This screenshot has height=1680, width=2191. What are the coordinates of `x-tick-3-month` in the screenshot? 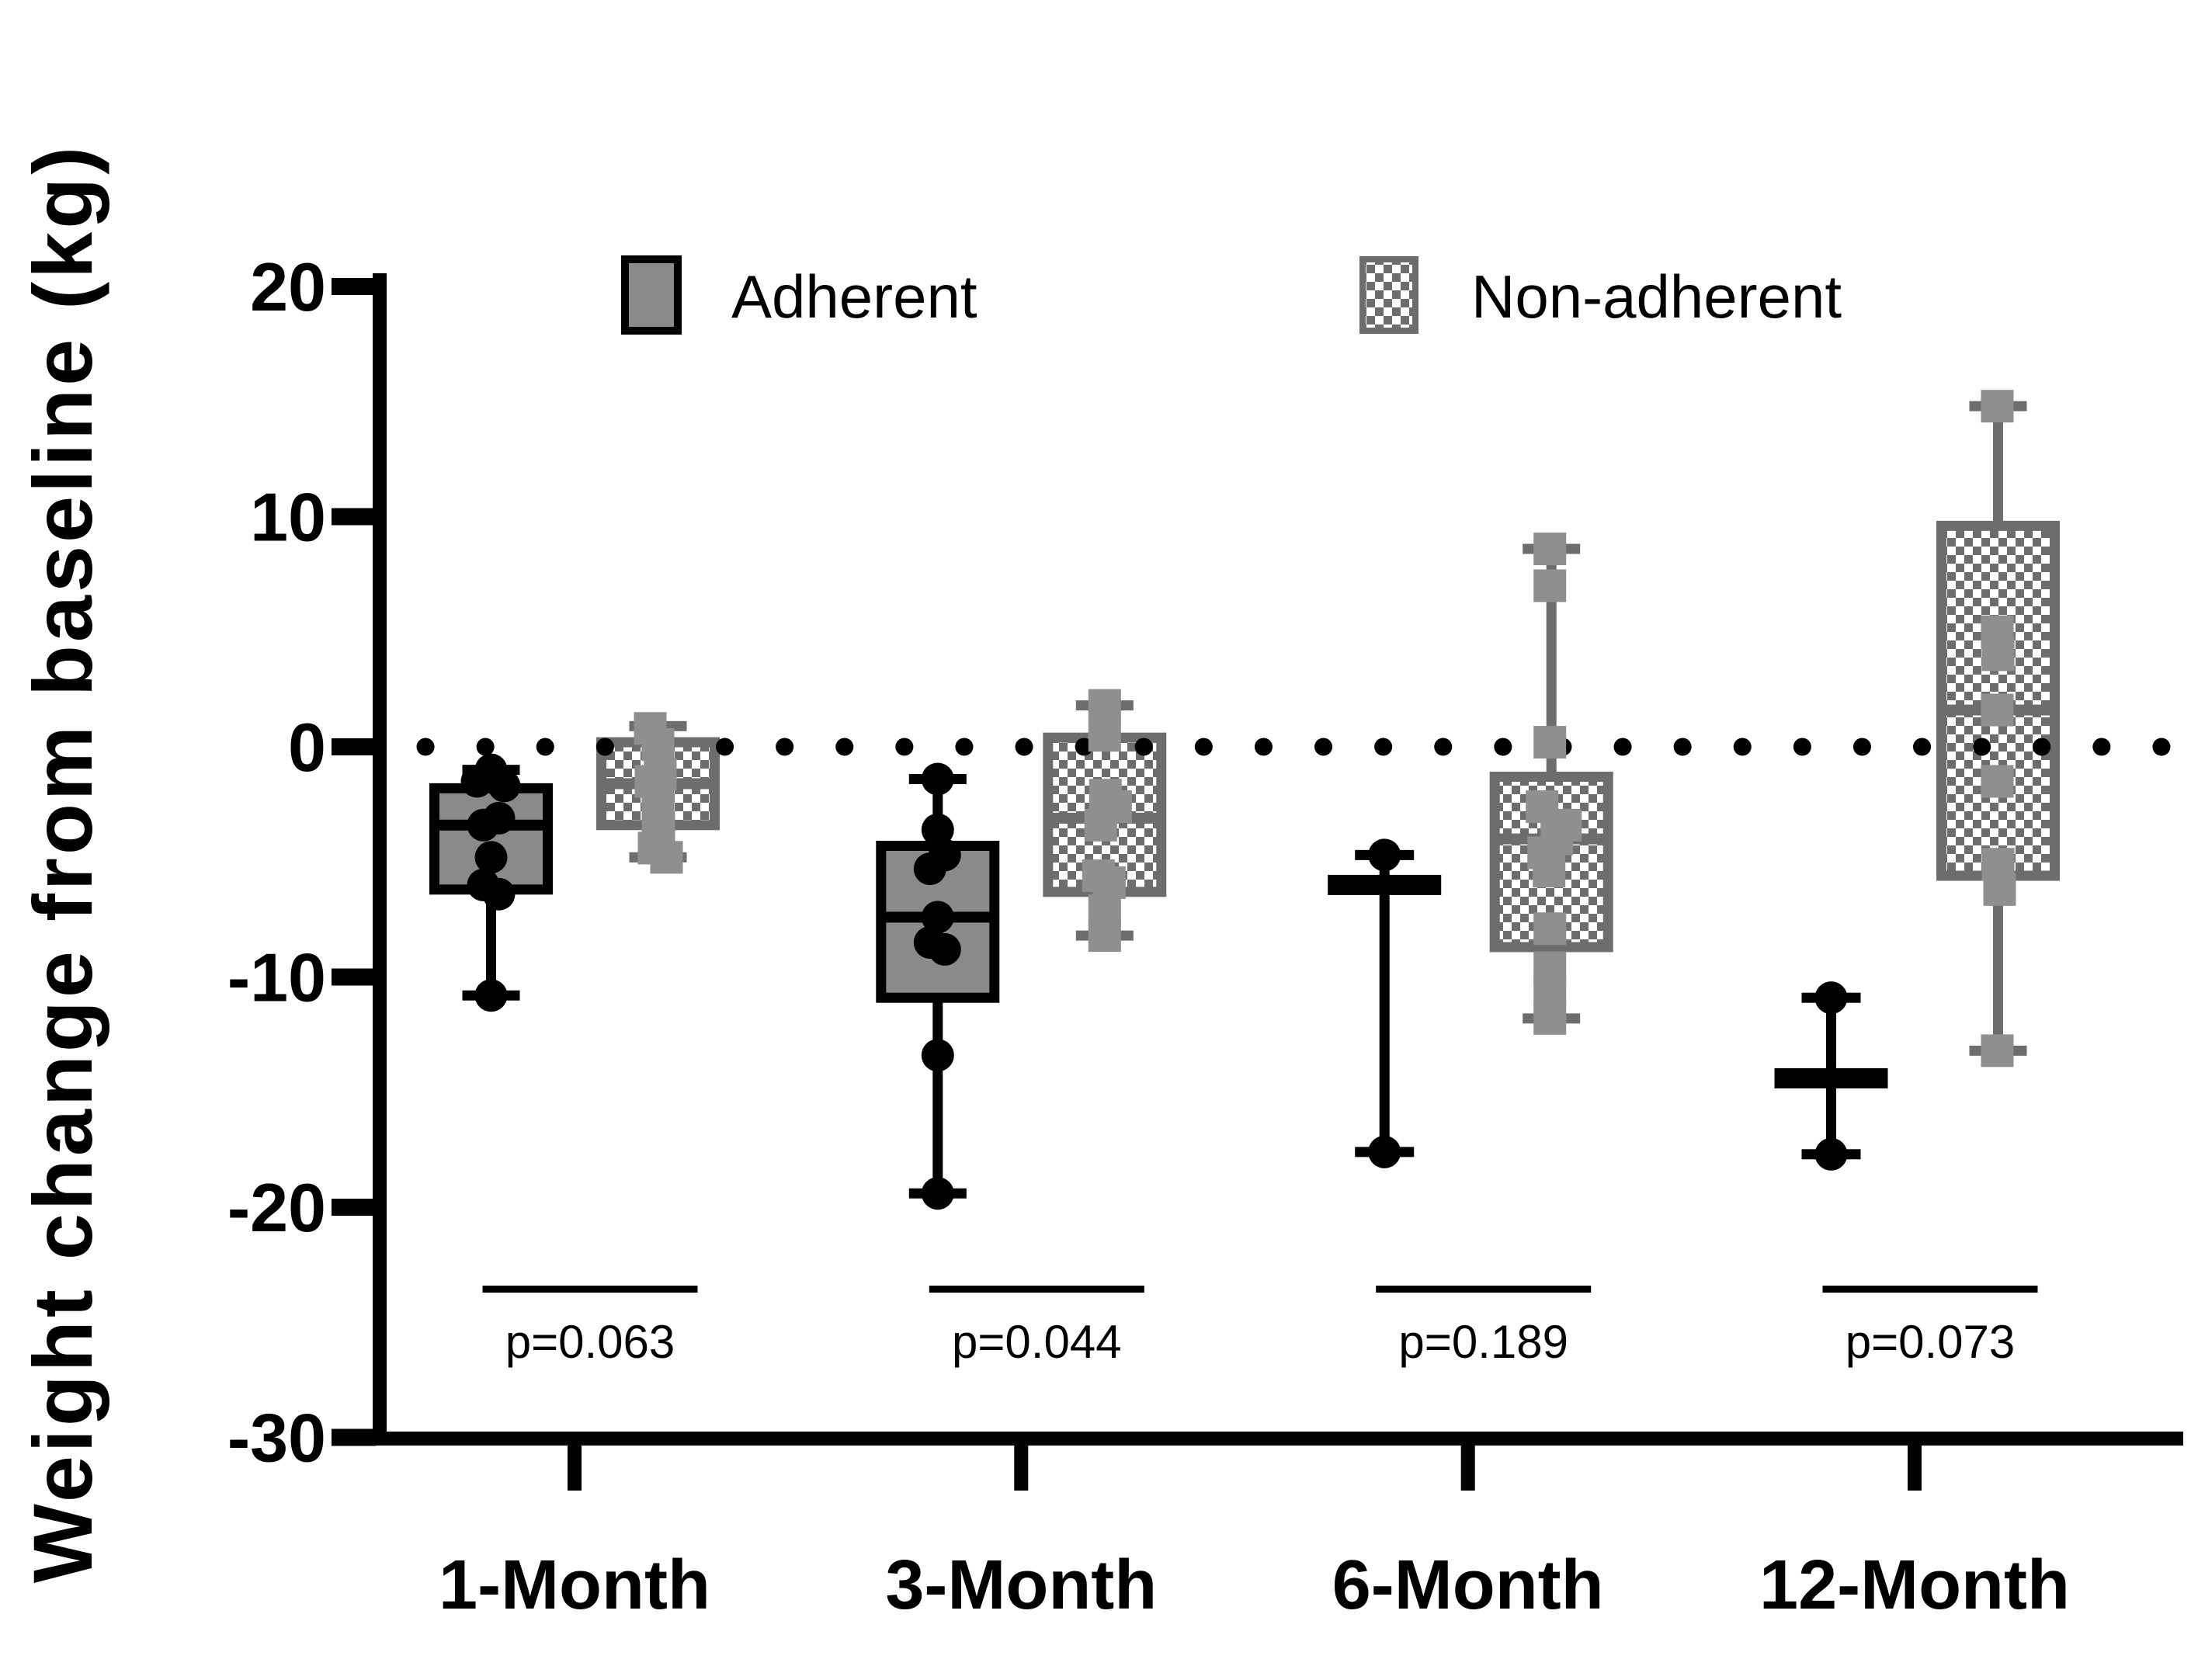 It's located at (1021, 1468).